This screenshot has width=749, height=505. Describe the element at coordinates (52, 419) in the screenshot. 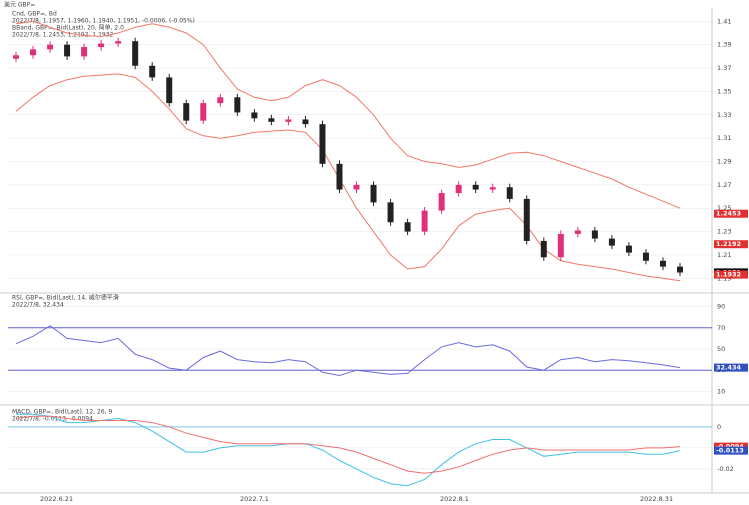

I see `legend-text: 2022/7/8, -0.0113, -0.0094` at that location.